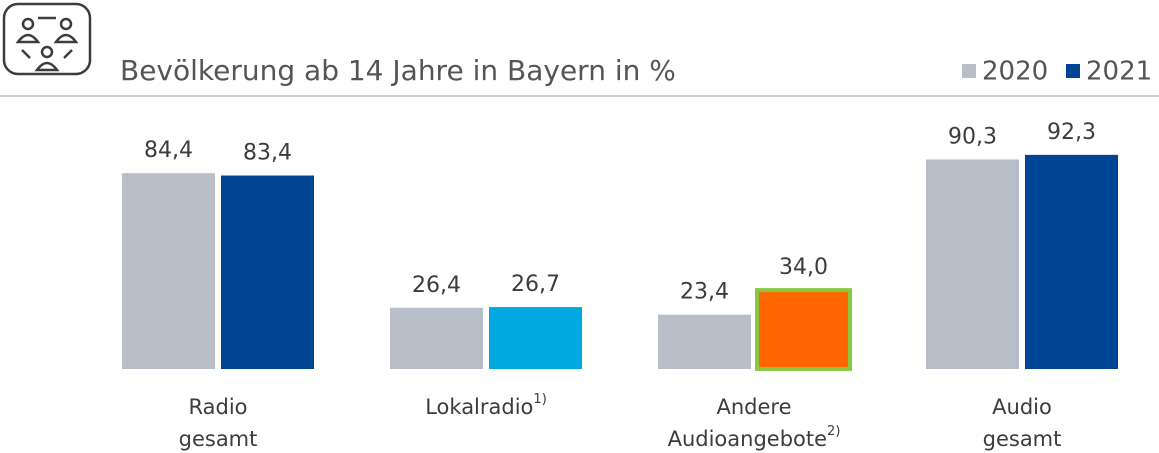  What do you see at coordinates (803, 267) in the screenshot?
I see `value-label: 34,0` at bounding box center [803, 267].